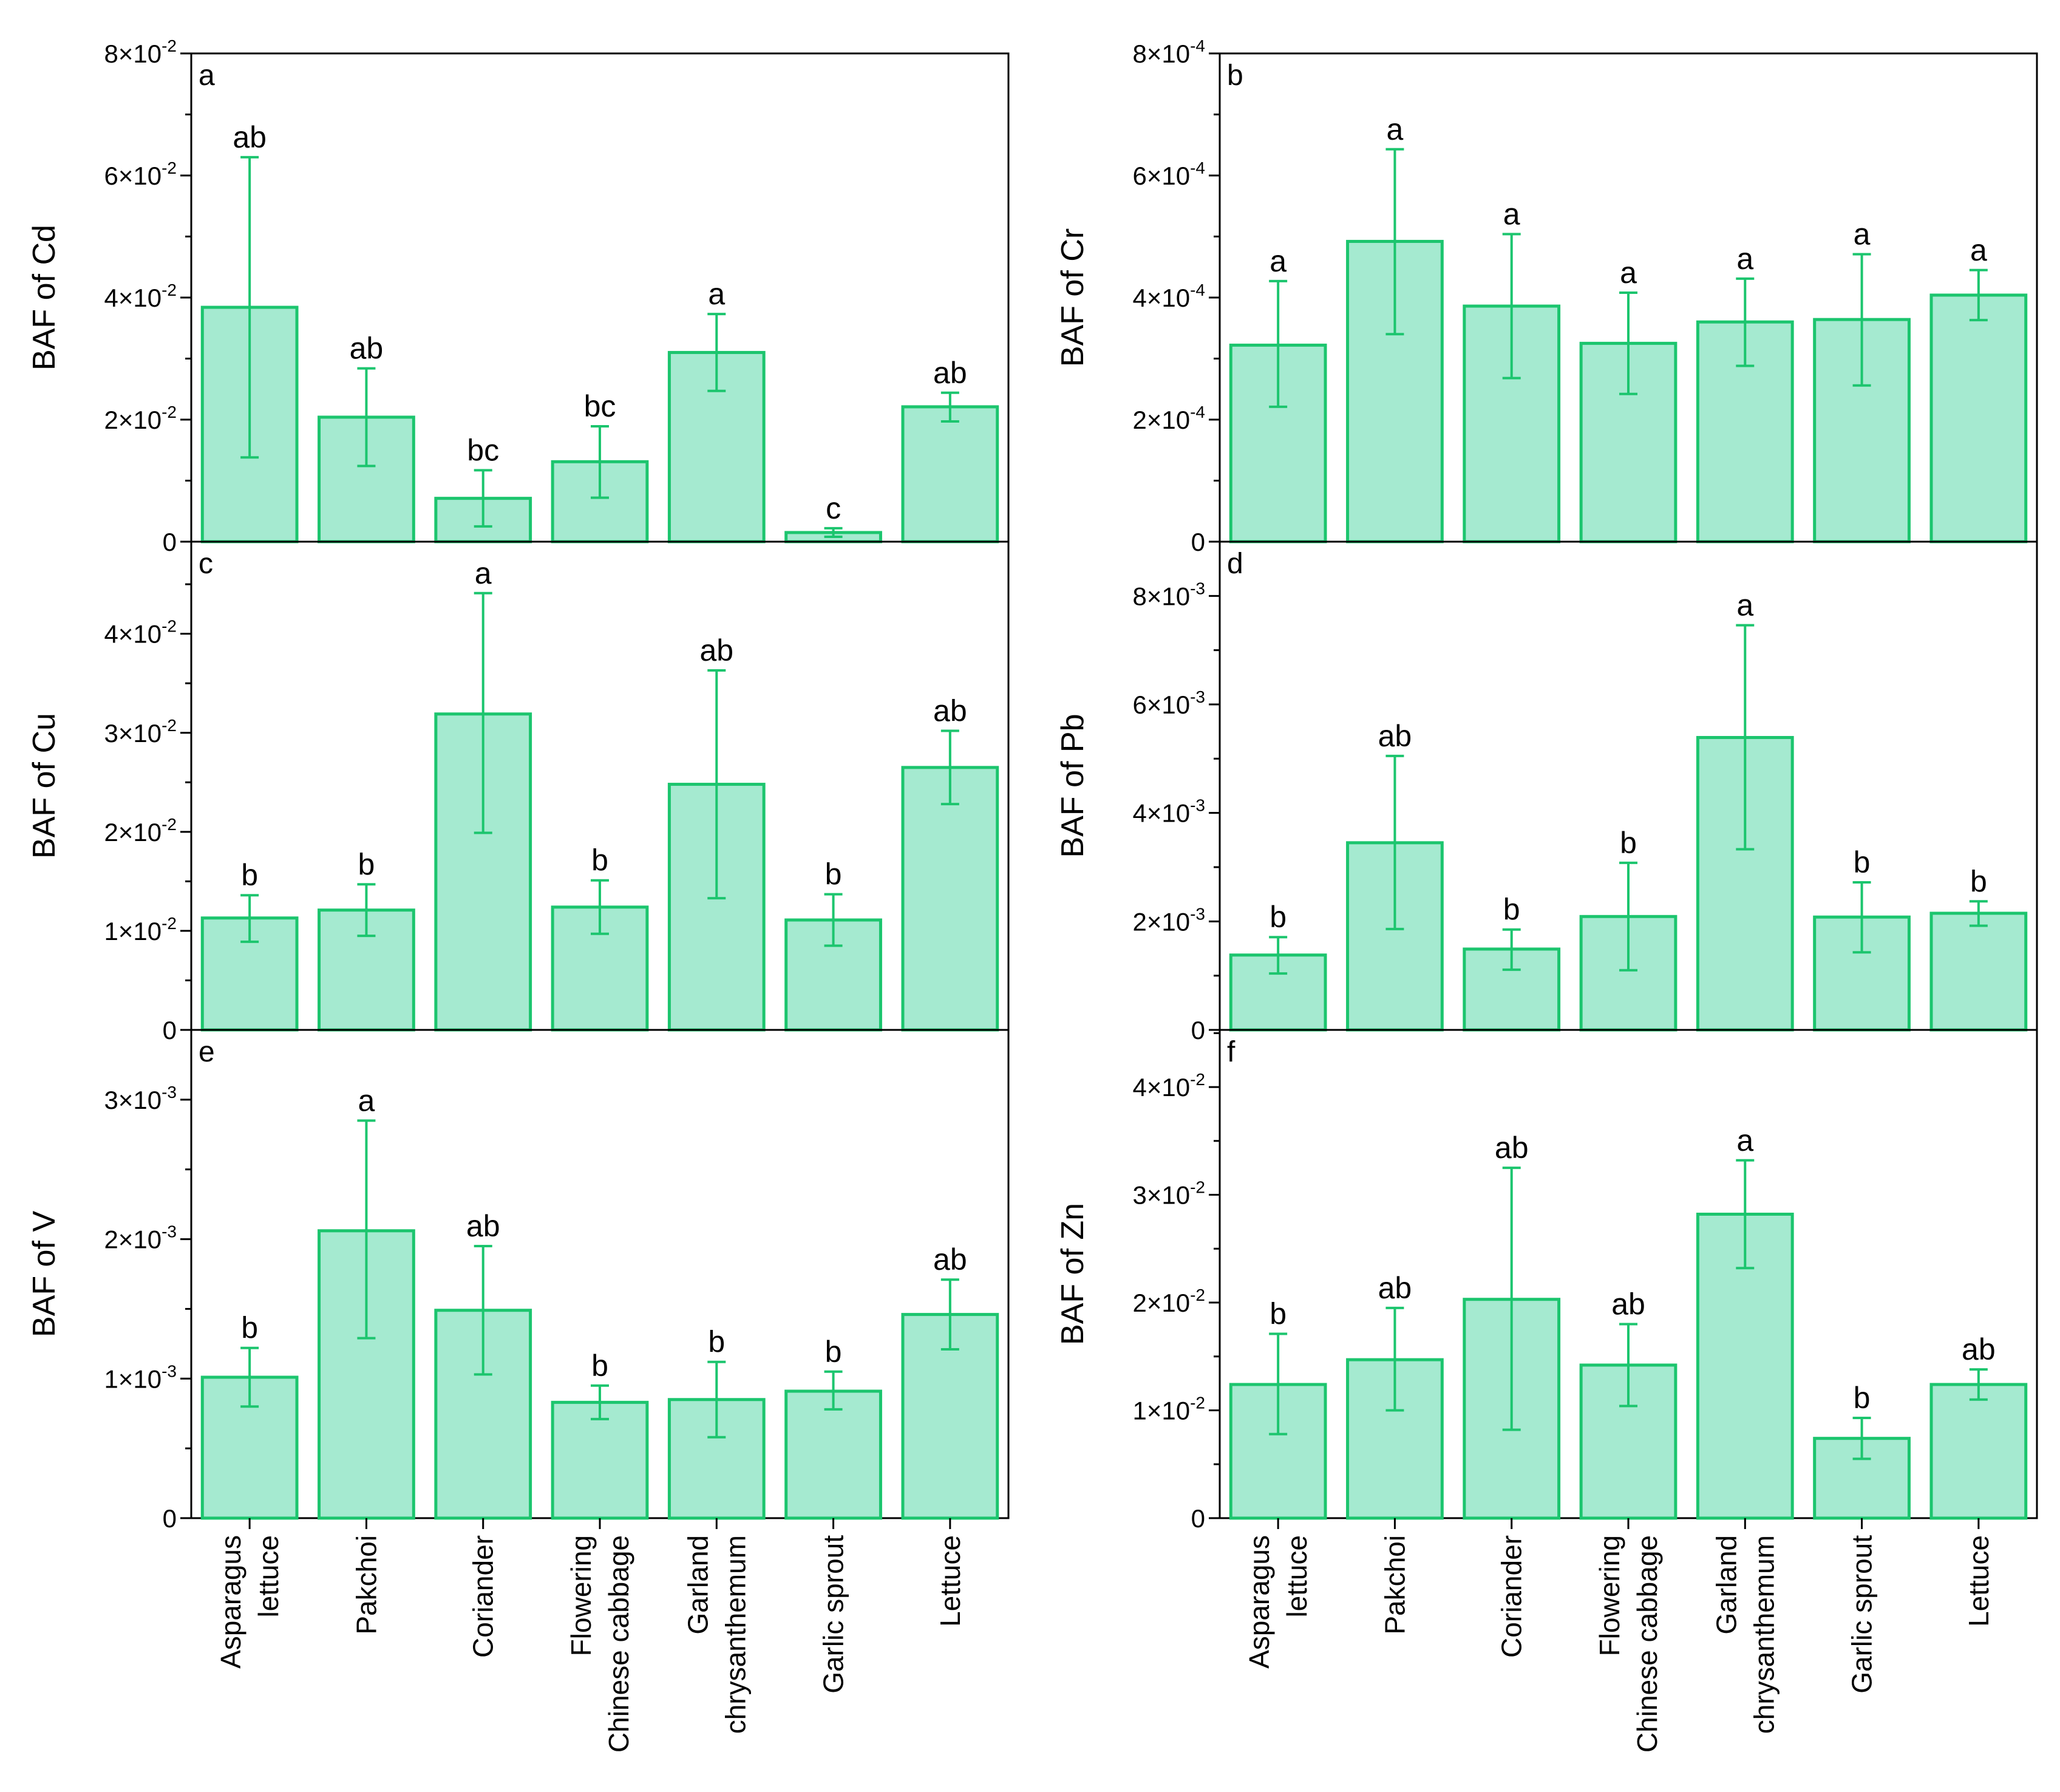  I want to click on x-category-label: Asparagus, so click(1259, 1602).